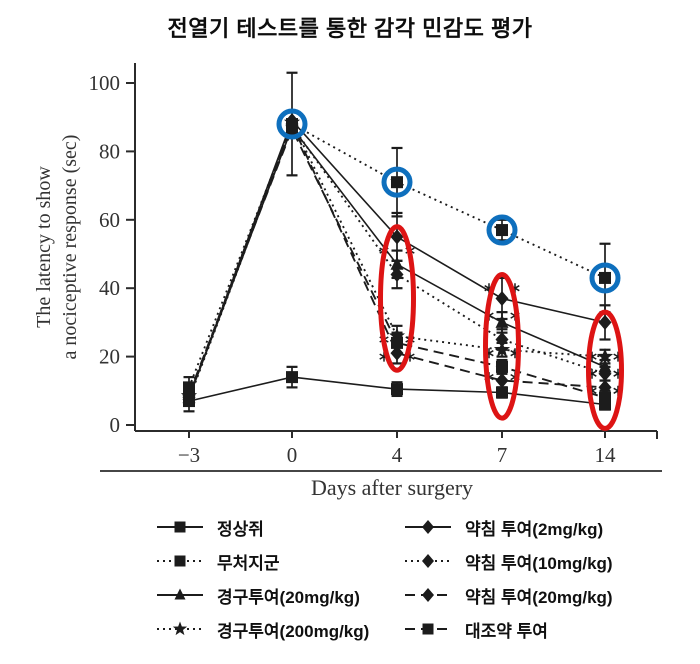 Image resolution: width=700 pixels, height=664 pixels. Describe the element at coordinates (109, 288) in the screenshot. I see `y-tick-label: 40` at that location.